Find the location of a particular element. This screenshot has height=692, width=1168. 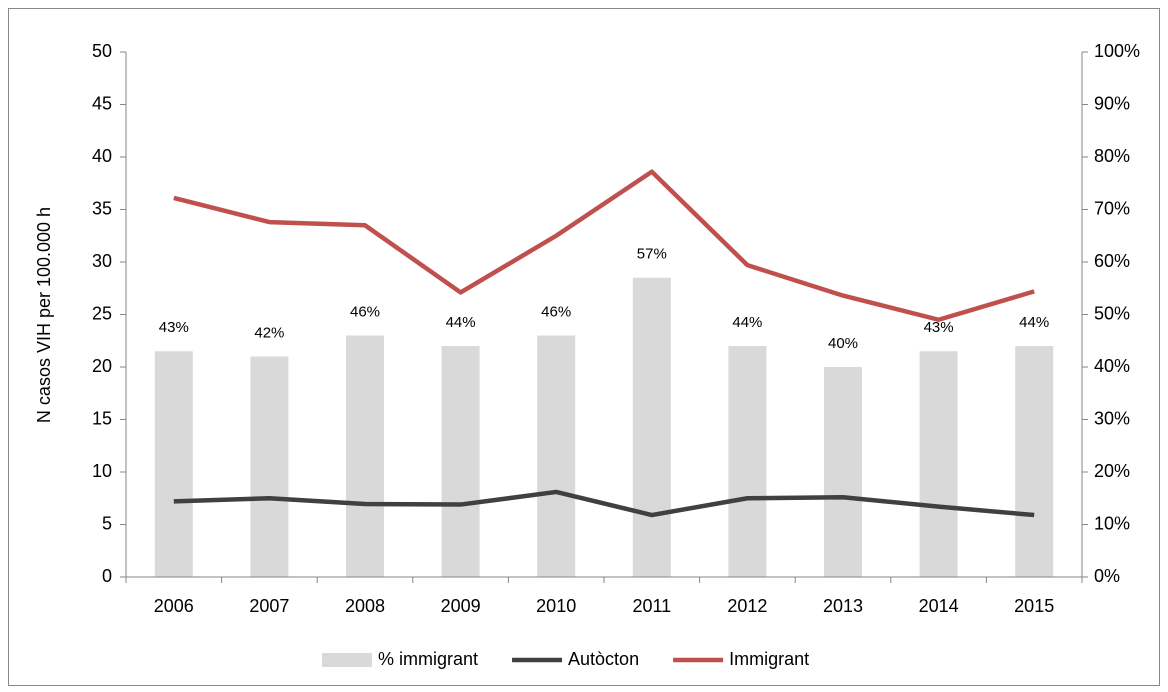

y-tick-label: 5 is located at coordinates (107, 523).